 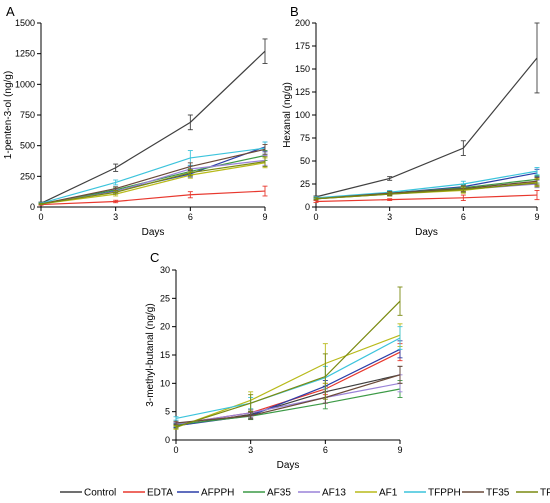 I want to click on legend-label: AF13, so click(x=334, y=493).